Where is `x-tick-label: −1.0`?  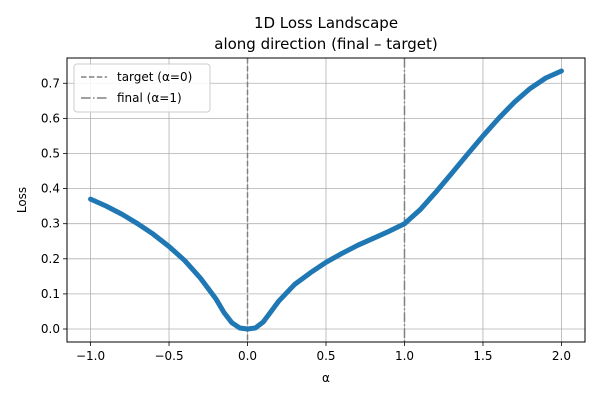 x-tick-label: −1.0 is located at coordinates (90, 356).